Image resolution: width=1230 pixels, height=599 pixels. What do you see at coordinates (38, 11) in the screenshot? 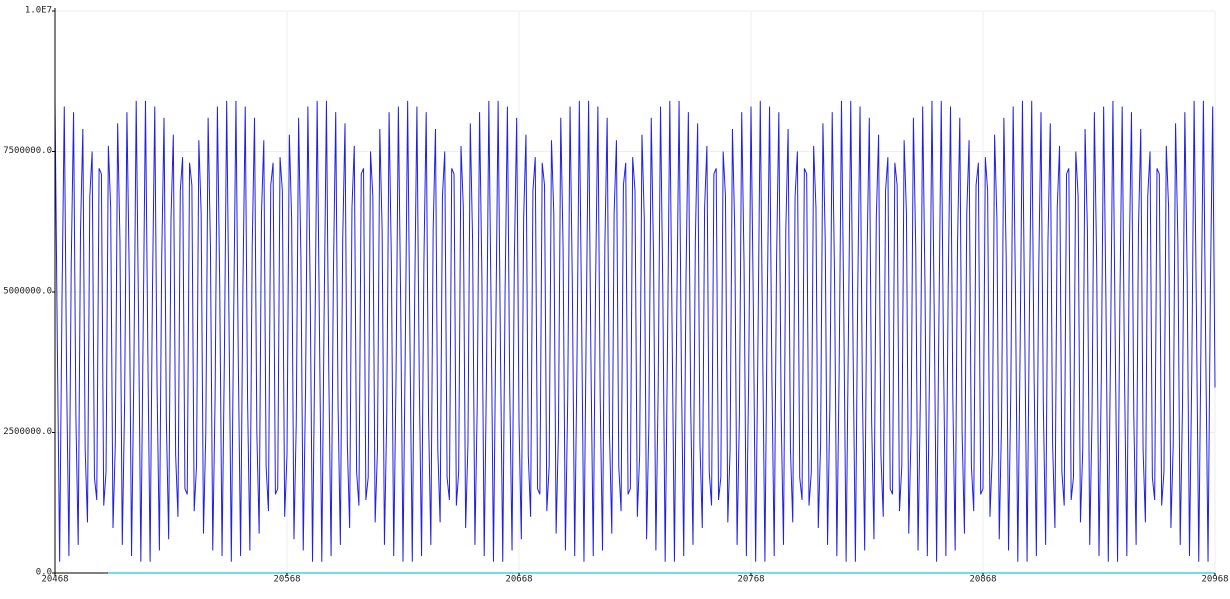
I see `y-tick-label: 1.0E7` at bounding box center [38, 11].